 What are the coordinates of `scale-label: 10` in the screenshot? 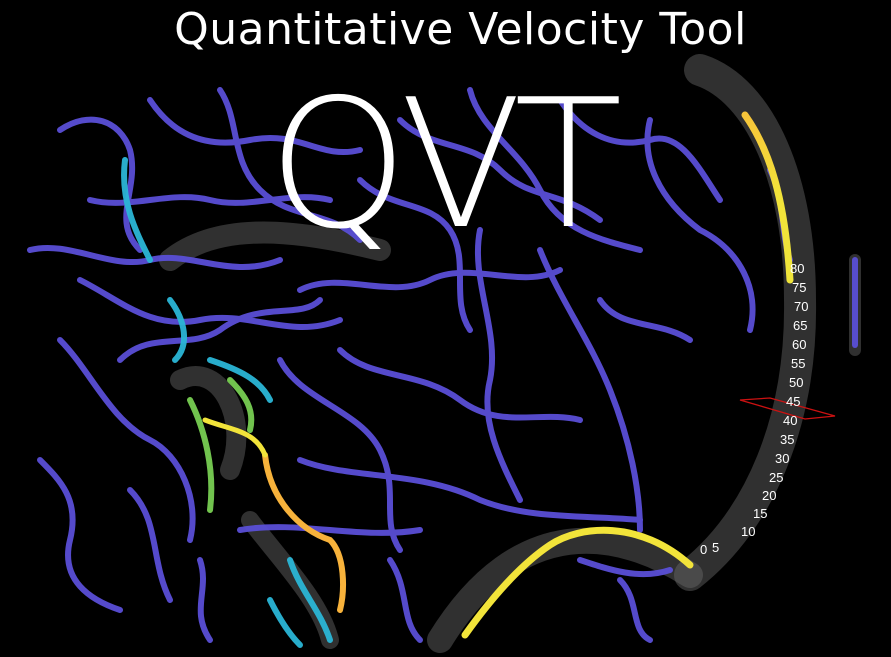 It's located at (748, 531).